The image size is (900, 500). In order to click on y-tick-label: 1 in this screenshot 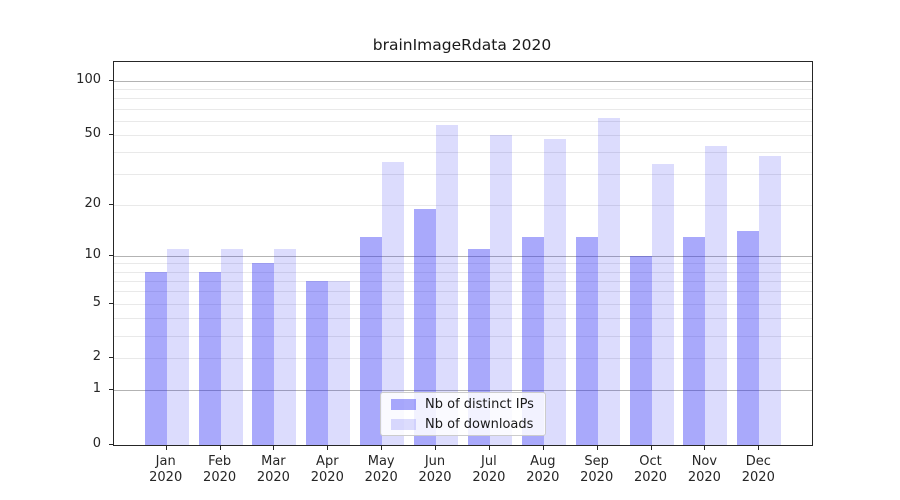, I will do `click(96, 389)`.